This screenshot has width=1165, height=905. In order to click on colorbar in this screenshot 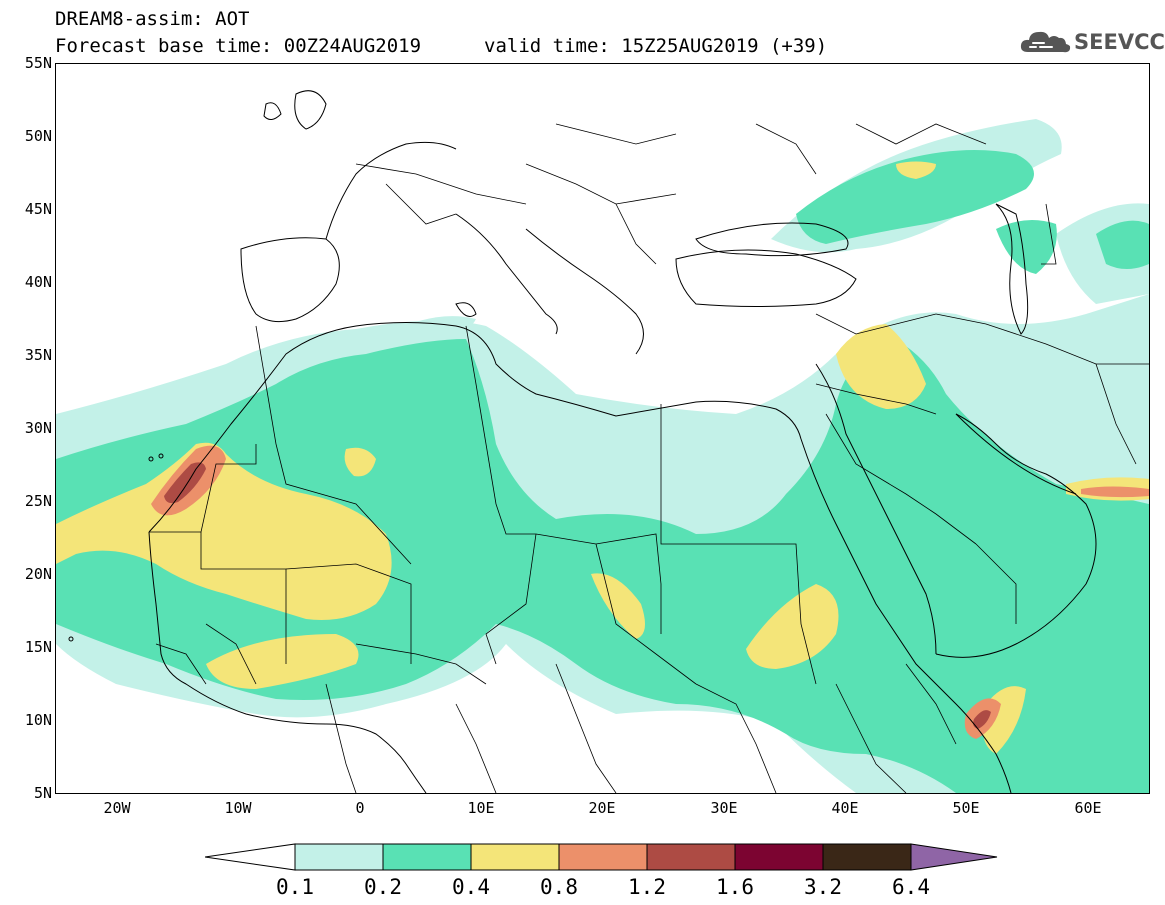, I will do `click(602, 857)`.